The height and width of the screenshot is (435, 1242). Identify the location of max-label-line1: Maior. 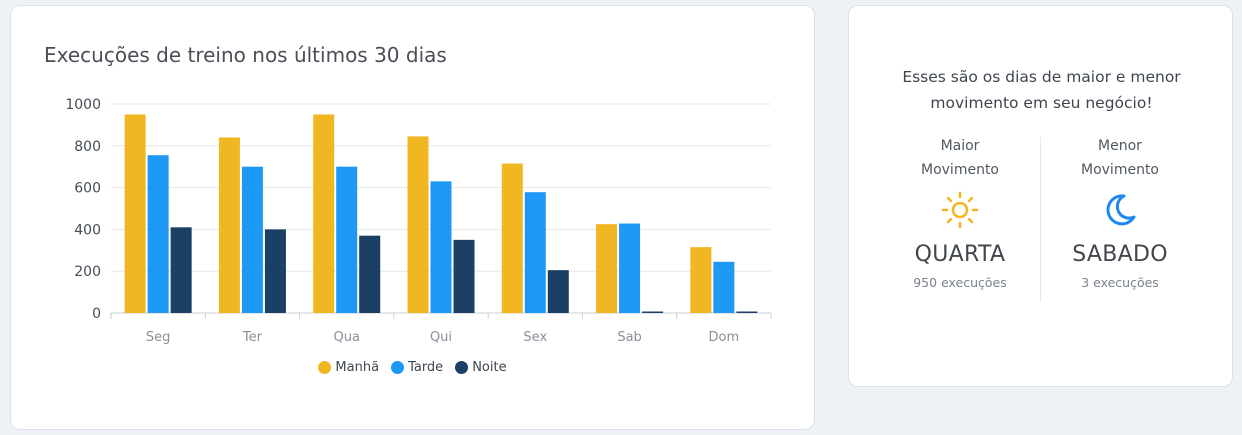
(960, 146).